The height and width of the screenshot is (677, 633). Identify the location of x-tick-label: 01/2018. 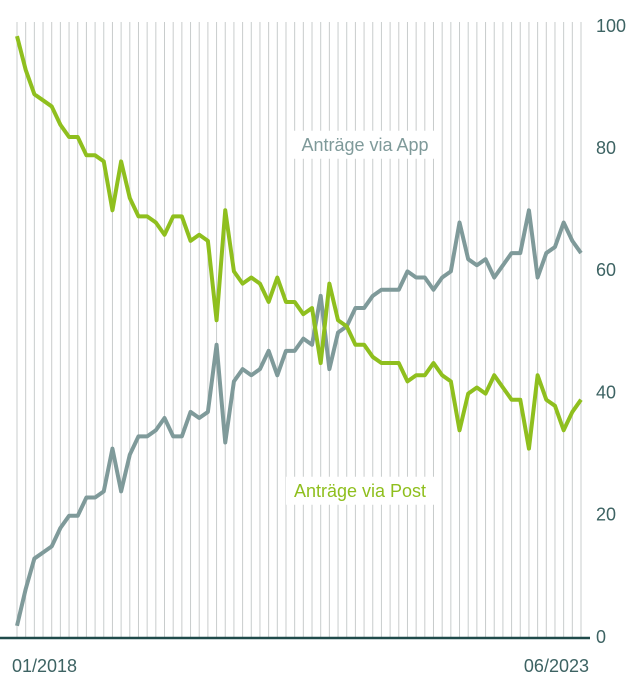
(44, 666).